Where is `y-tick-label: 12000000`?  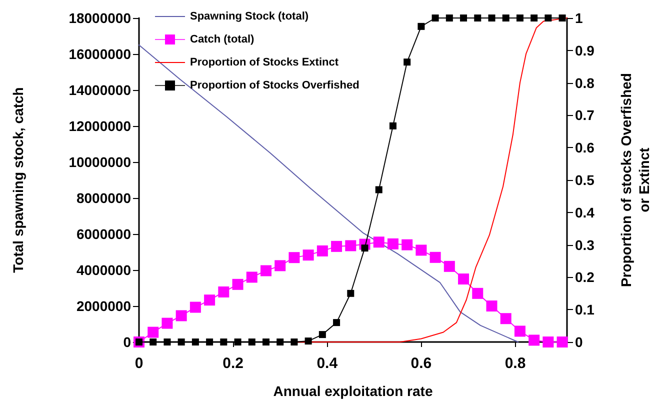 y-tick-label: 12000000 is located at coordinates (100, 126).